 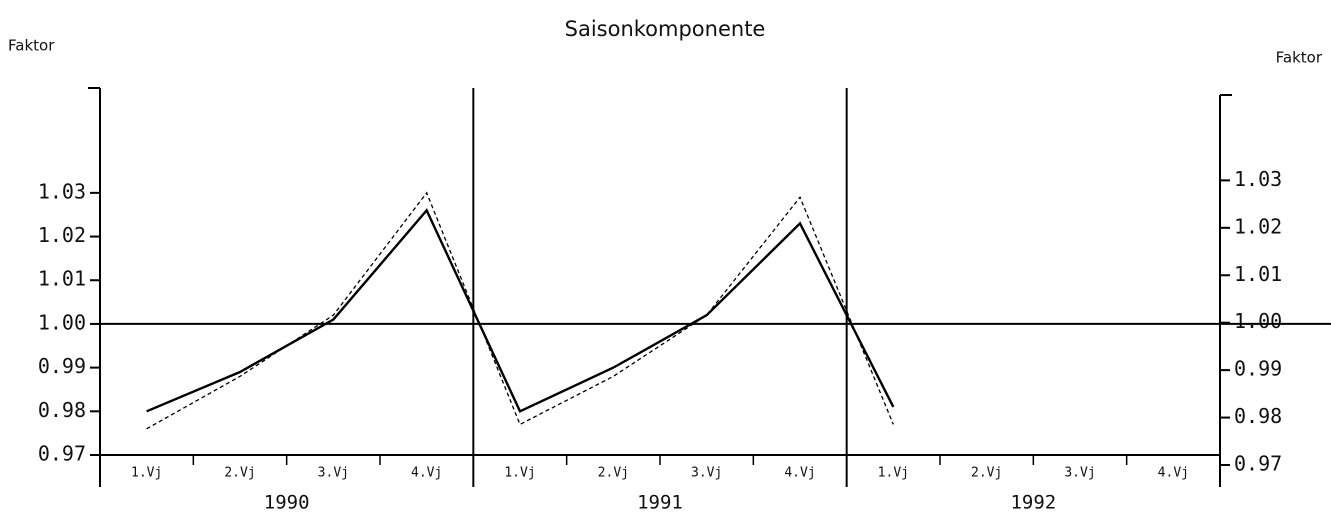 I want to click on y2-tick-label: 0.98, so click(x=1258, y=416).